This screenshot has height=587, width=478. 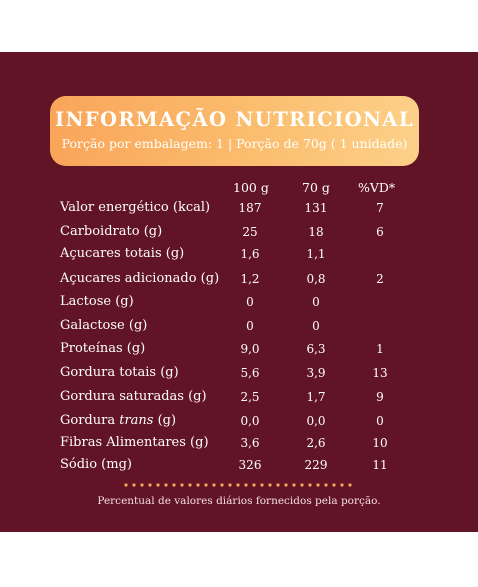 I want to click on table-row-carboidrato: Carboidrato (g) 25 18 6, so click(x=239, y=235).